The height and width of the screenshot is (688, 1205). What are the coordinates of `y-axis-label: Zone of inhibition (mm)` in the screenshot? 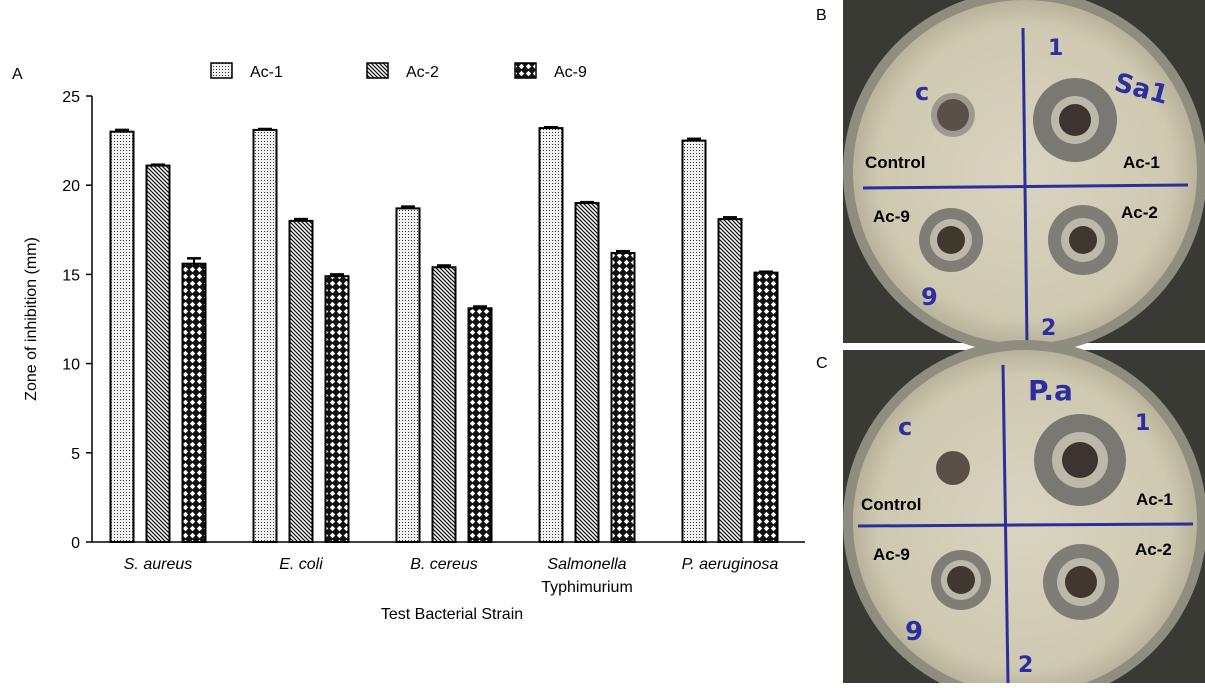 It's located at (31, 319).